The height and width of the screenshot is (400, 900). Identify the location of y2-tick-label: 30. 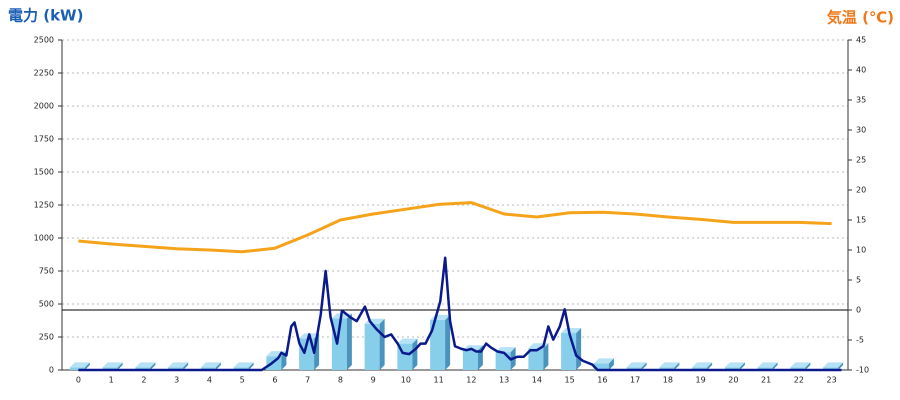
(861, 130).